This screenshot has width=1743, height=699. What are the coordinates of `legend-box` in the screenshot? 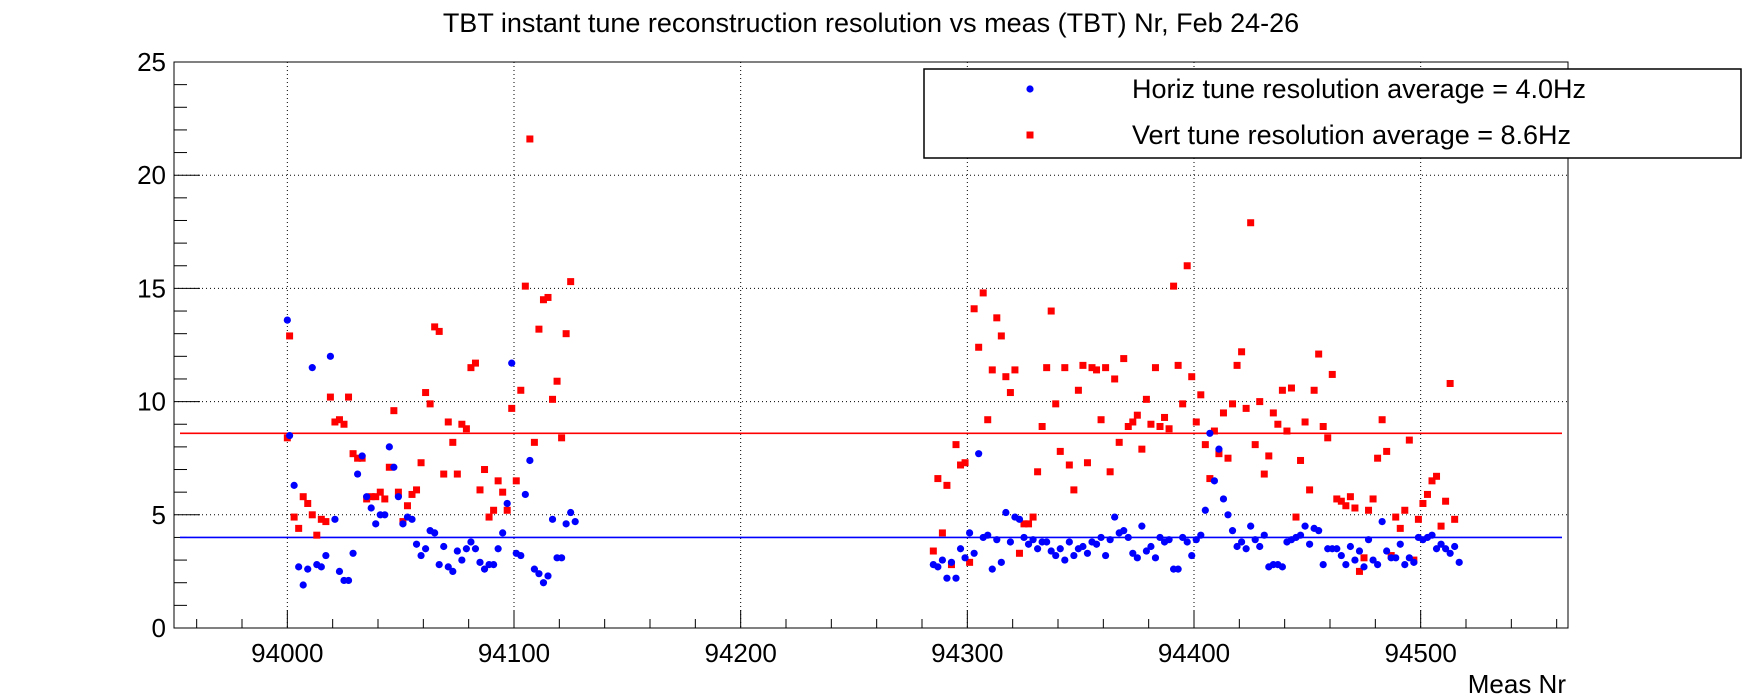 It's located at (1332, 113).